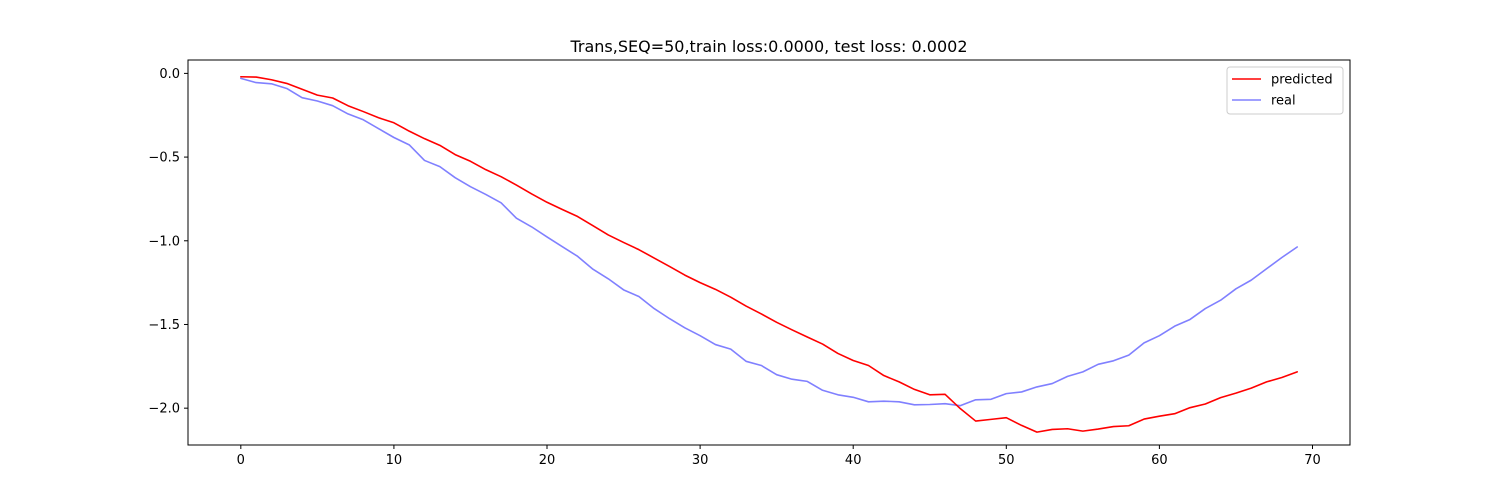 The width and height of the screenshot is (1500, 500). Describe the element at coordinates (1285, 90) in the screenshot. I see `legend: predicted real` at that location.